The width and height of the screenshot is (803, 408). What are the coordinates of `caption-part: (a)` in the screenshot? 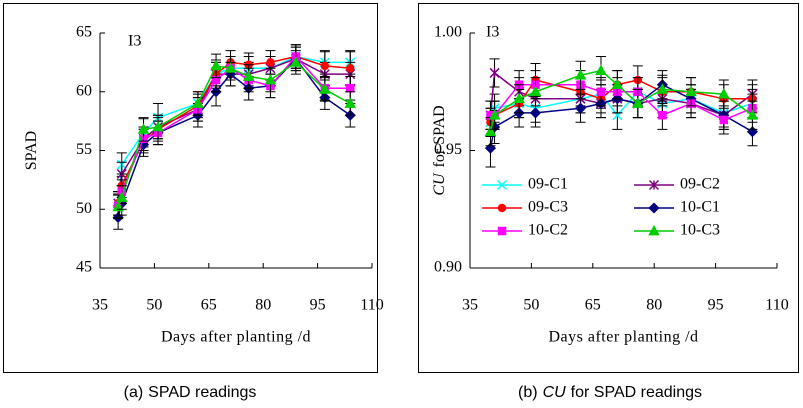 It's located at (134, 392).